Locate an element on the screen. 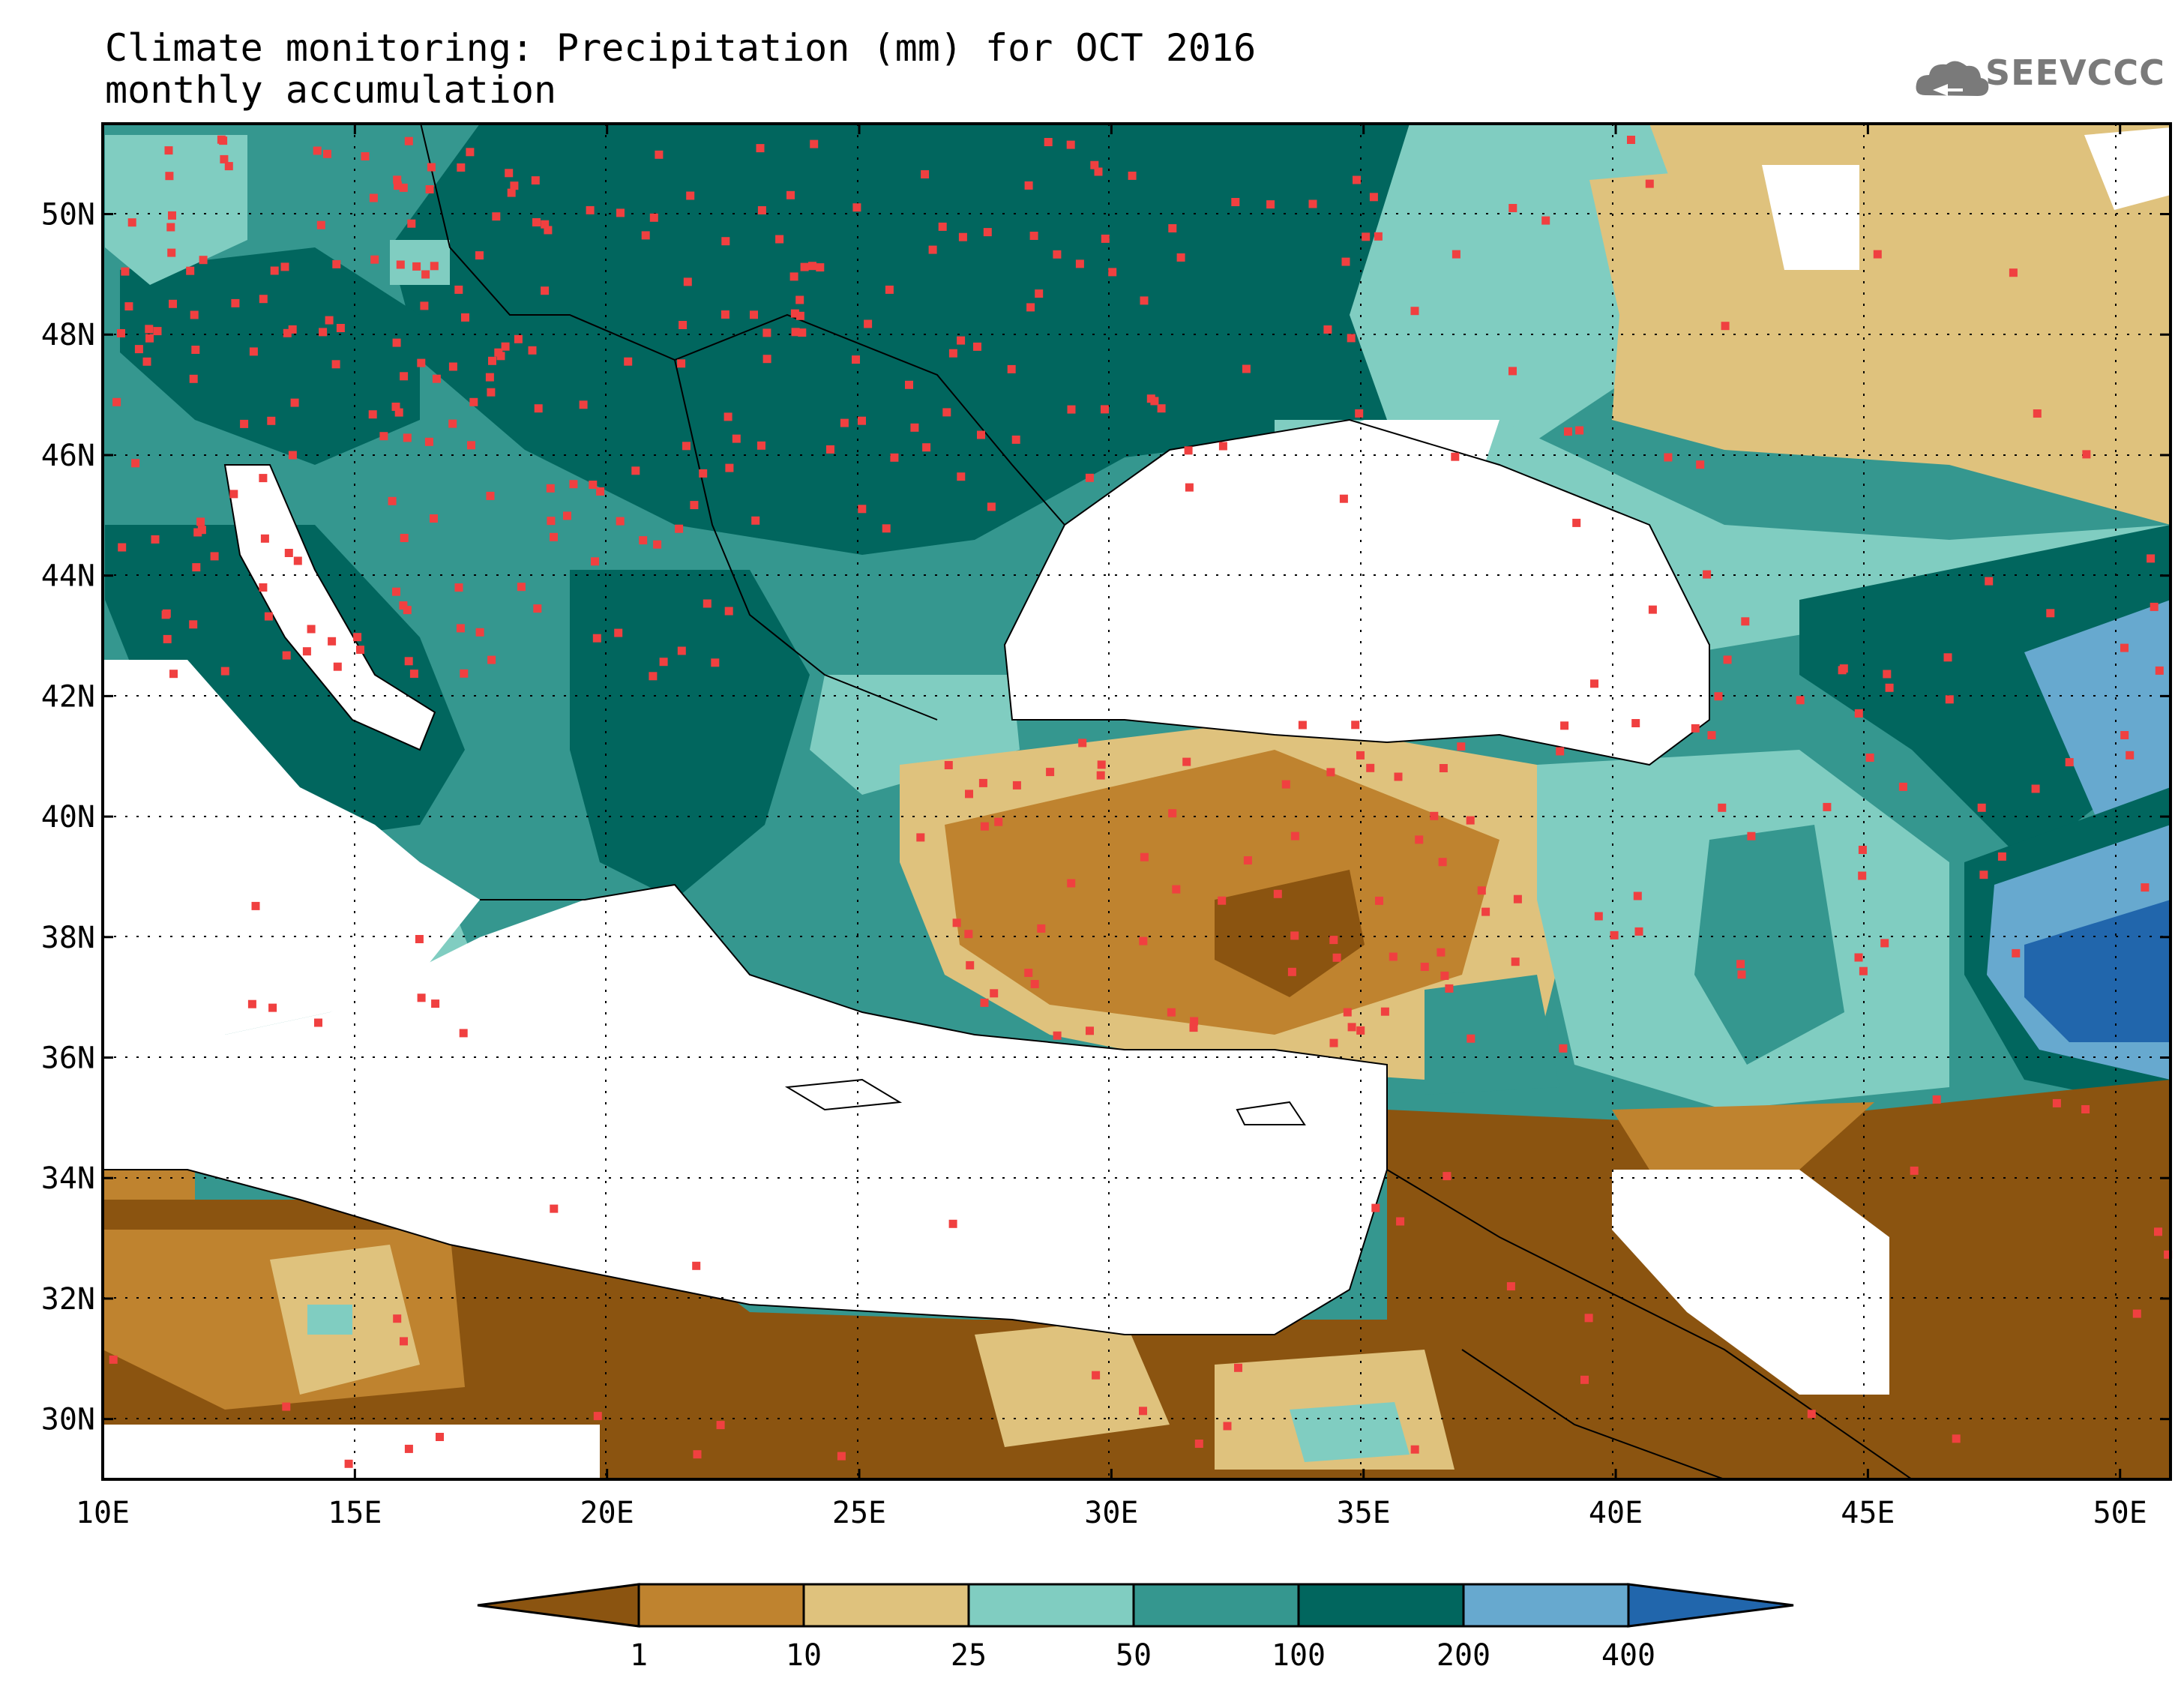 The width and height of the screenshot is (2184, 1687). colorbar-label: 100 is located at coordinates (1299, 1655).